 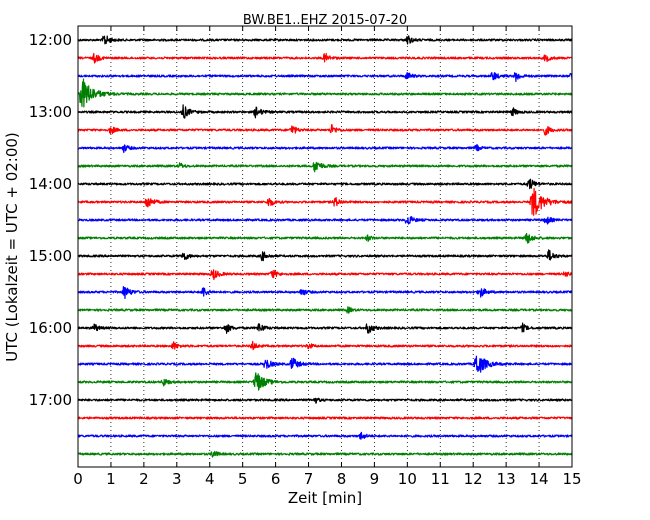 What do you see at coordinates (50, 112) in the screenshot?
I see `y-tick-label: 13:00` at bounding box center [50, 112].